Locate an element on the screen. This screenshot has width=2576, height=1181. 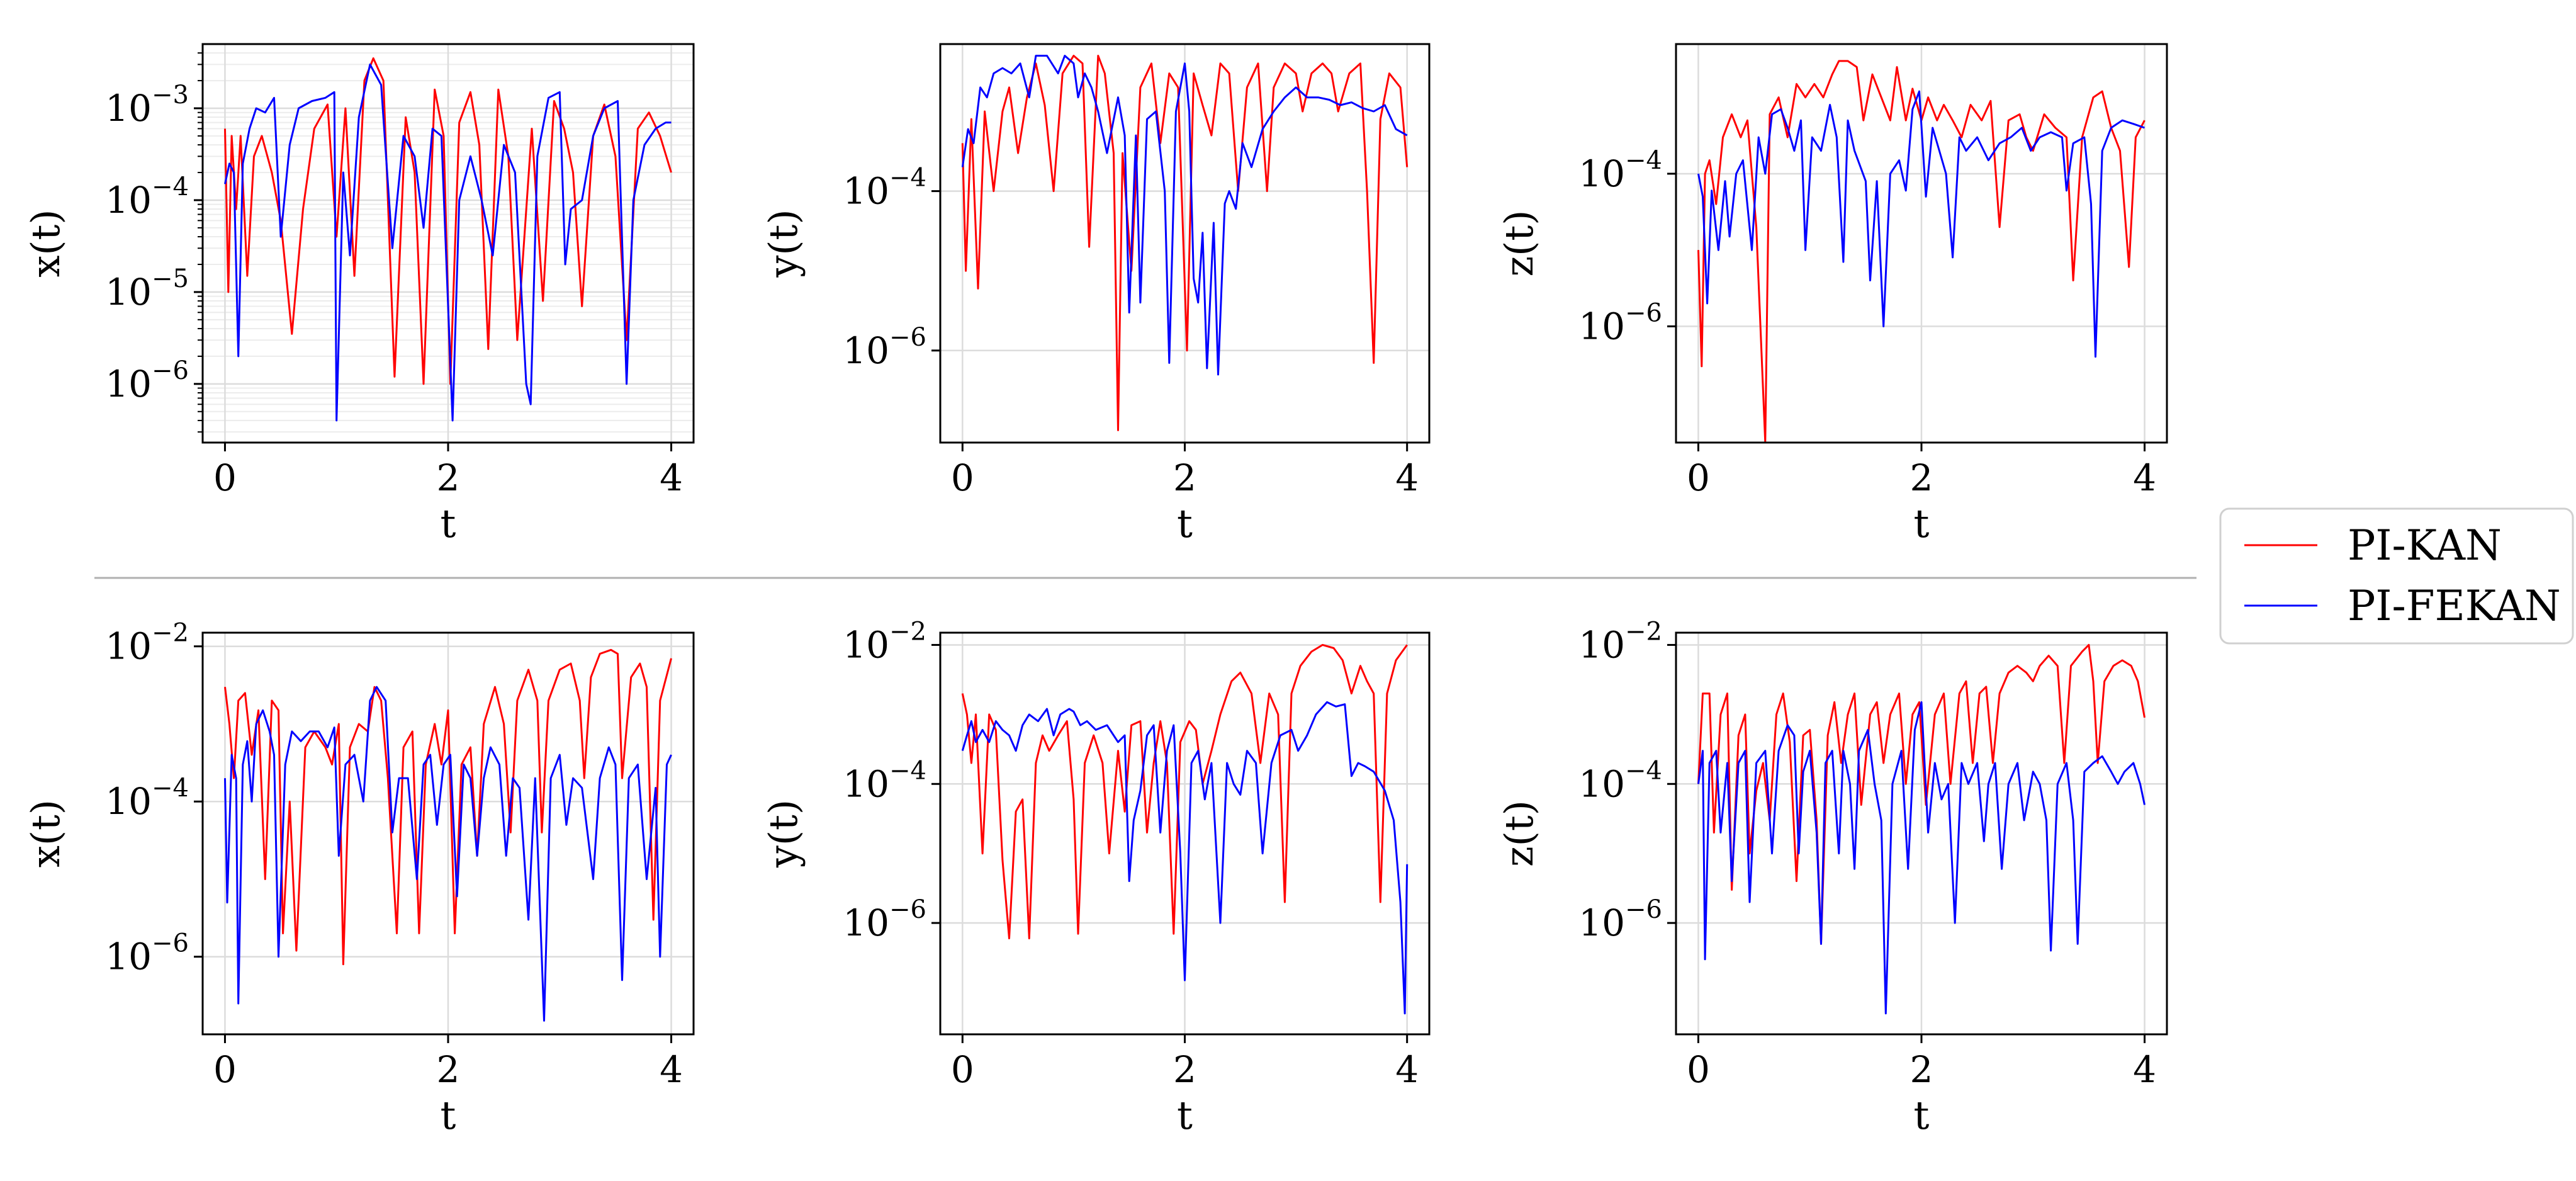
legend-label-pi-kan: PI-KAN is located at coordinates (2425, 545).